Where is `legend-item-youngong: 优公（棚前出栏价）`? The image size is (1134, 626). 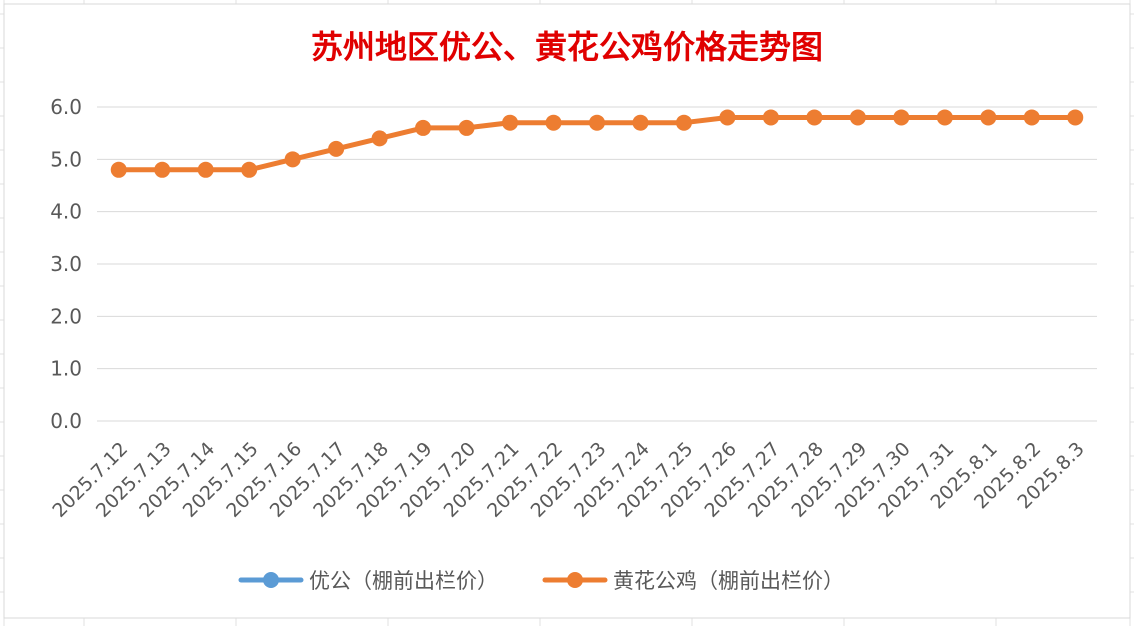 legend-item-youngong: 优公（棚前出栏价） is located at coordinates (368, 581).